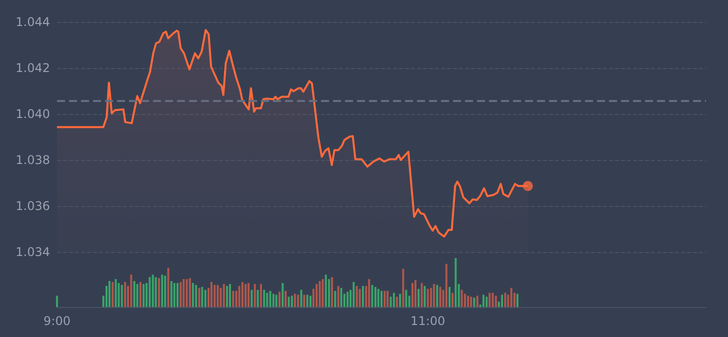 The image size is (728, 337). What do you see at coordinates (33, 114) in the screenshot?
I see `y-tick-label: 1.040` at bounding box center [33, 114].